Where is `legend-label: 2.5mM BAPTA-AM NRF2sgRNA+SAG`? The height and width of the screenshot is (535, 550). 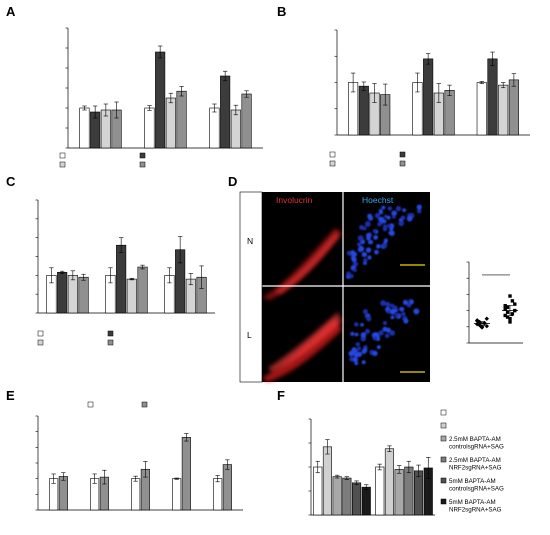 legend-label: 2.5mM BAPTA-AM NRF2sgRNA+SAG is located at coordinates (475, 464).